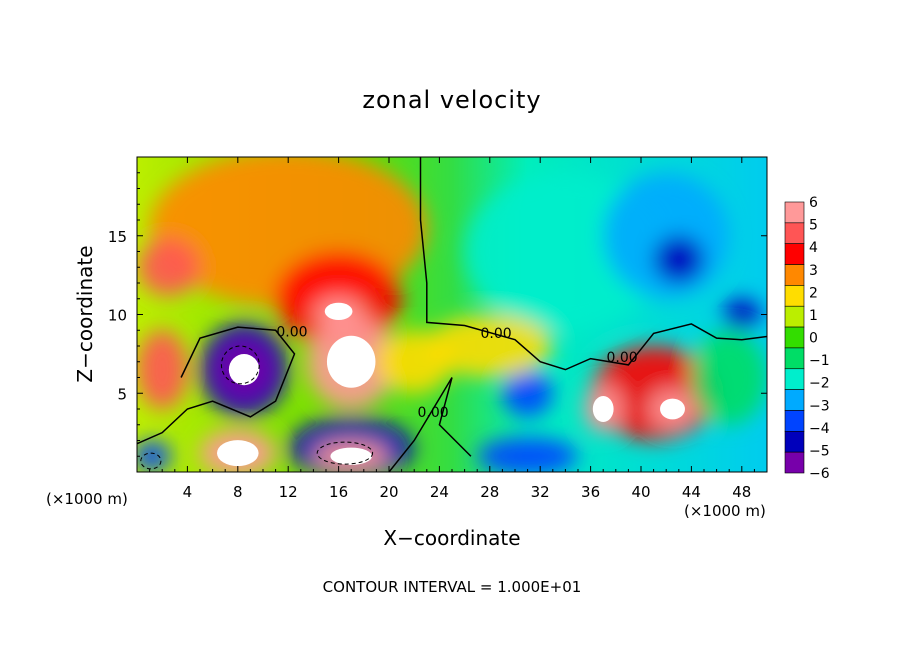  I want to click on x-tick-label: 4, so click(188, 492).